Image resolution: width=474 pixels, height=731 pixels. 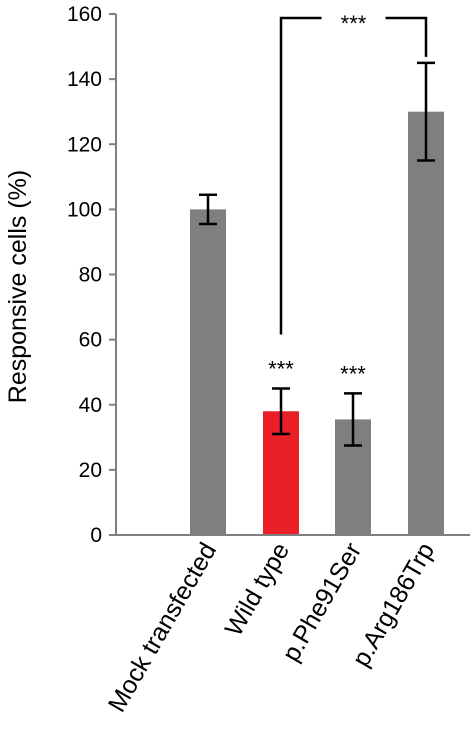 I want to click on y-axis-label: Responsive cells (%), so click(x=18, y=286).